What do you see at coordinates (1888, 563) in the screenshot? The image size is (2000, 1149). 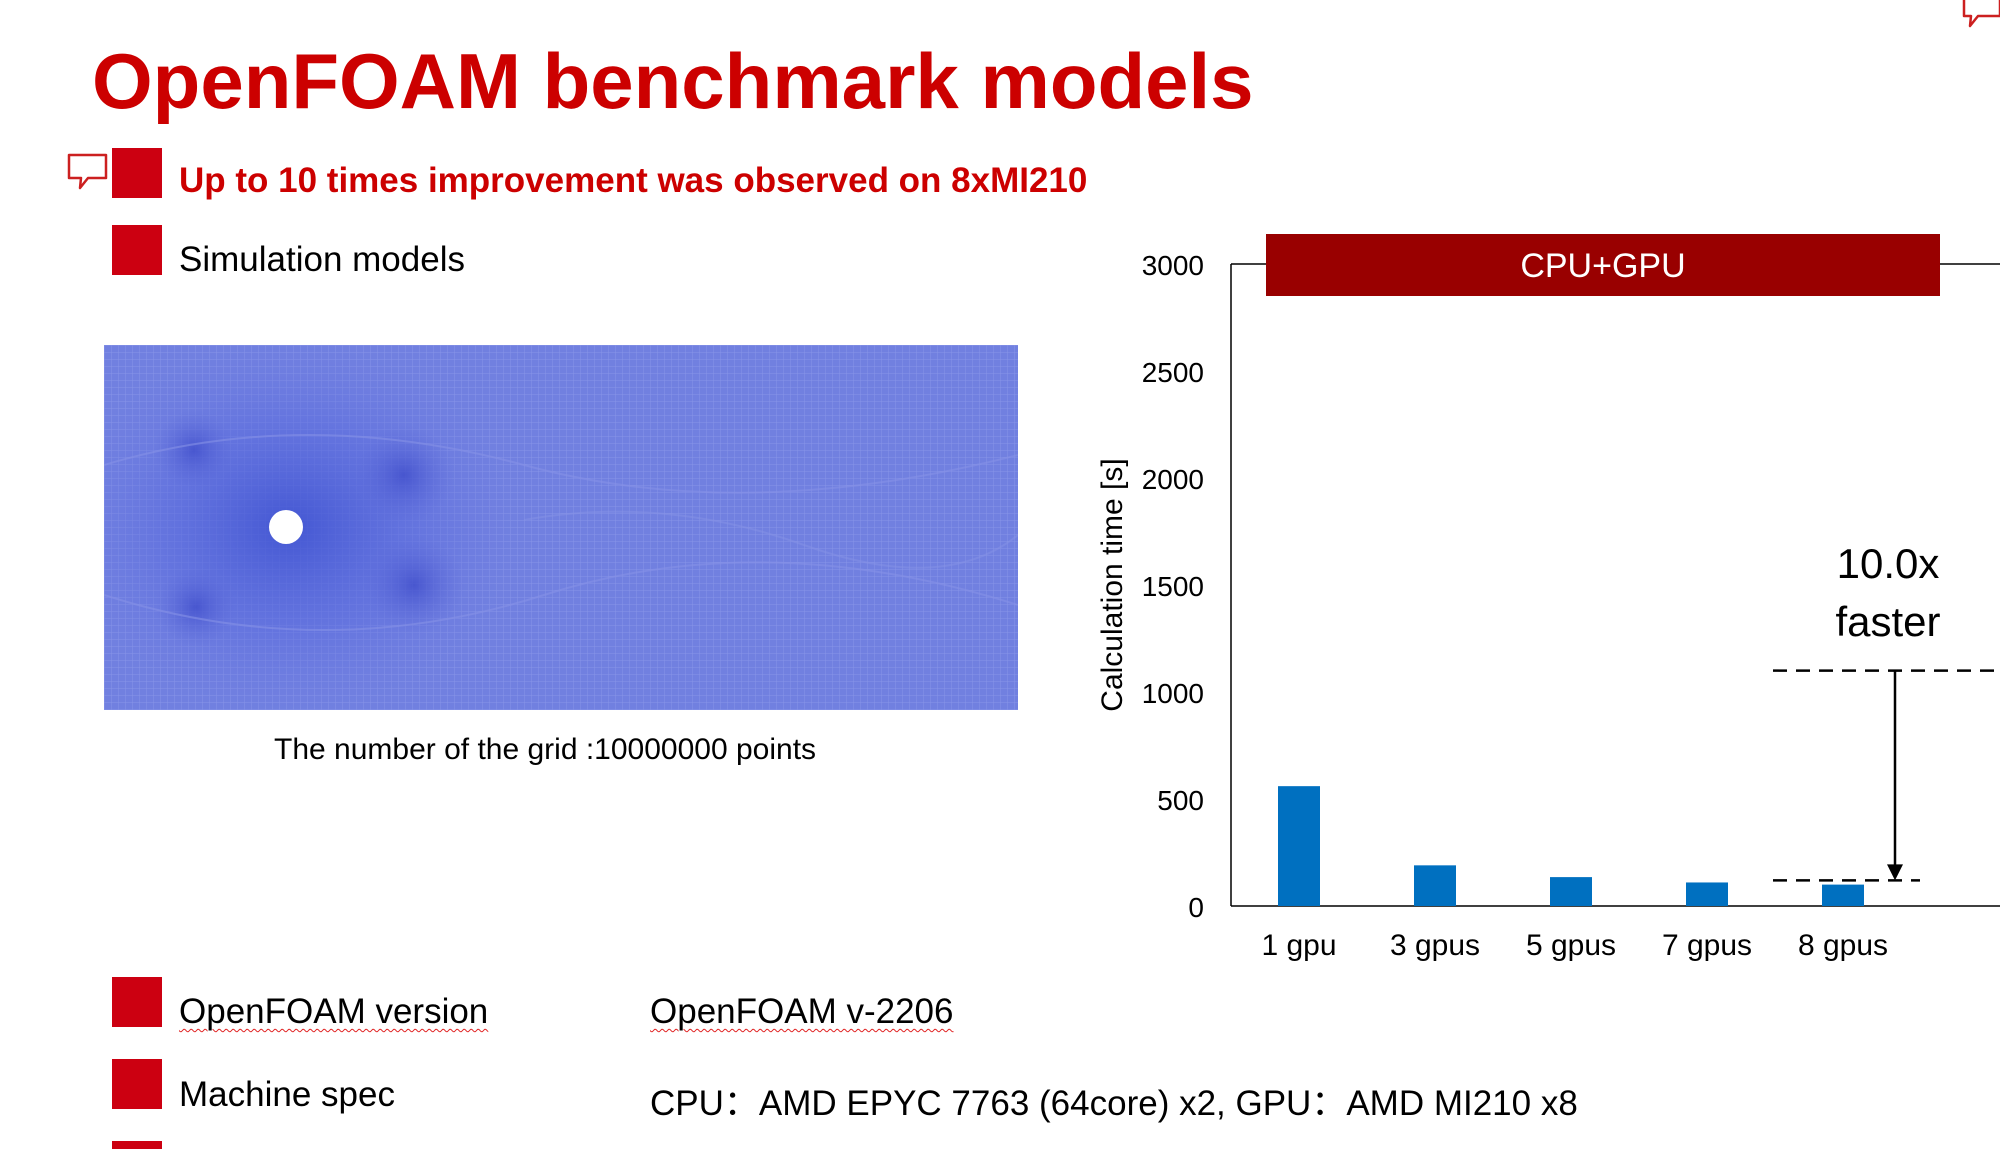 I see `annotation-text-line1: 10.0x` at bounding box center [1888, 563].